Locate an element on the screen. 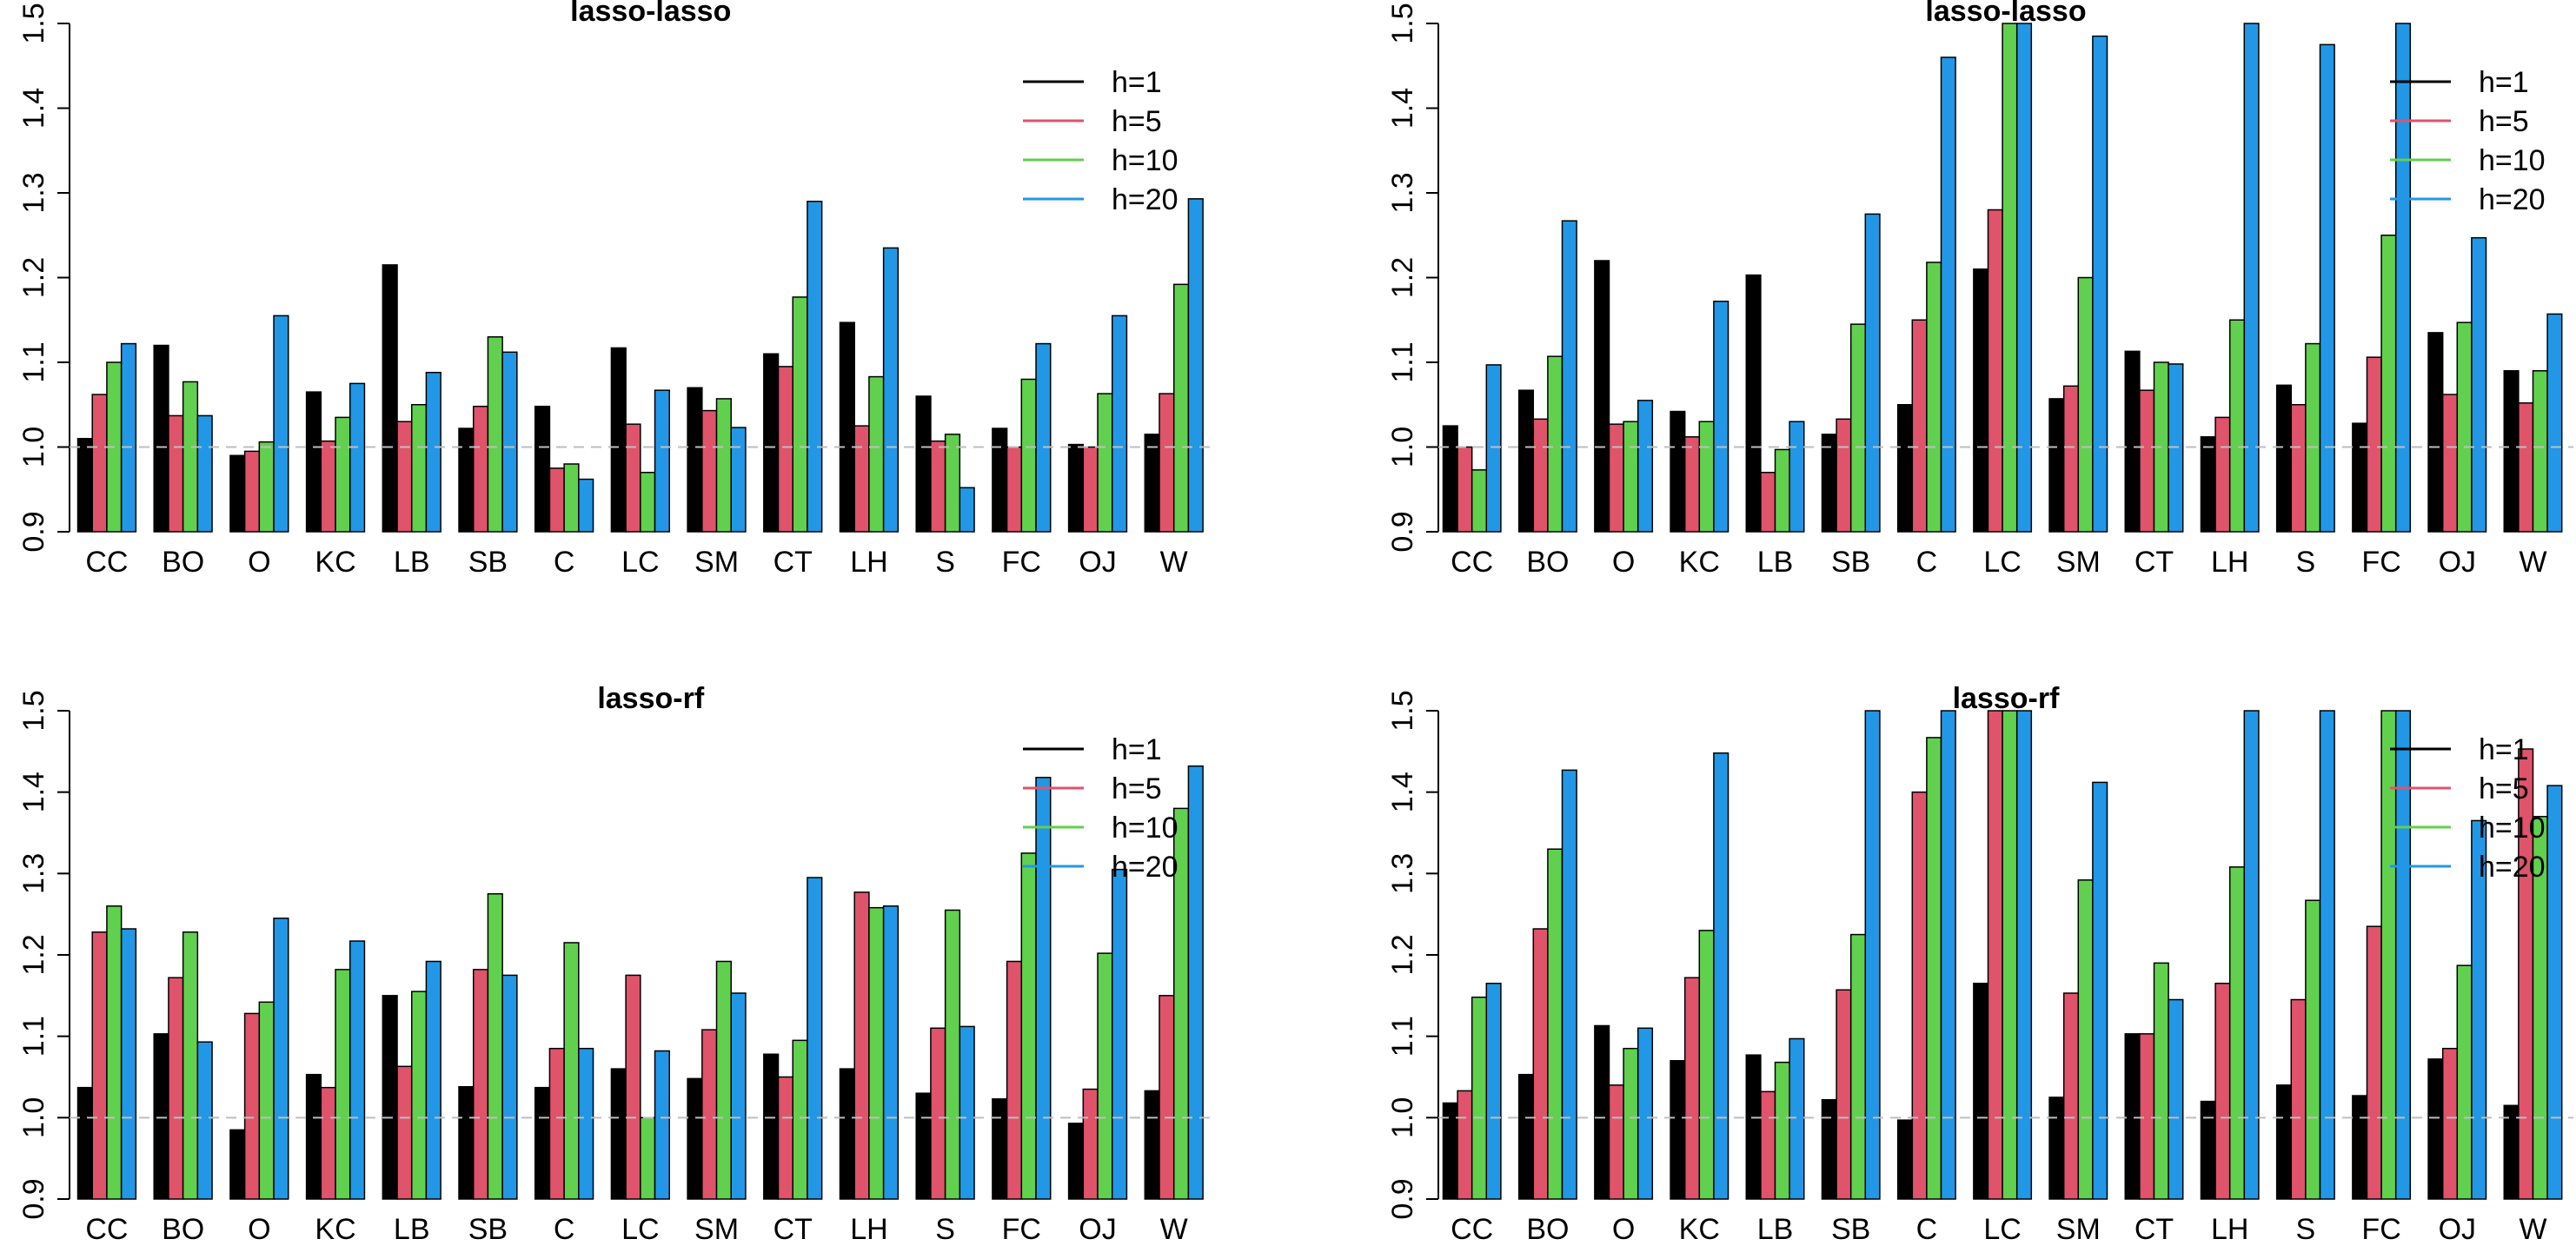 The height and width of the screenshot is (1259, 2576). x-tick-label: BO is located at coordinates (183, 1229).